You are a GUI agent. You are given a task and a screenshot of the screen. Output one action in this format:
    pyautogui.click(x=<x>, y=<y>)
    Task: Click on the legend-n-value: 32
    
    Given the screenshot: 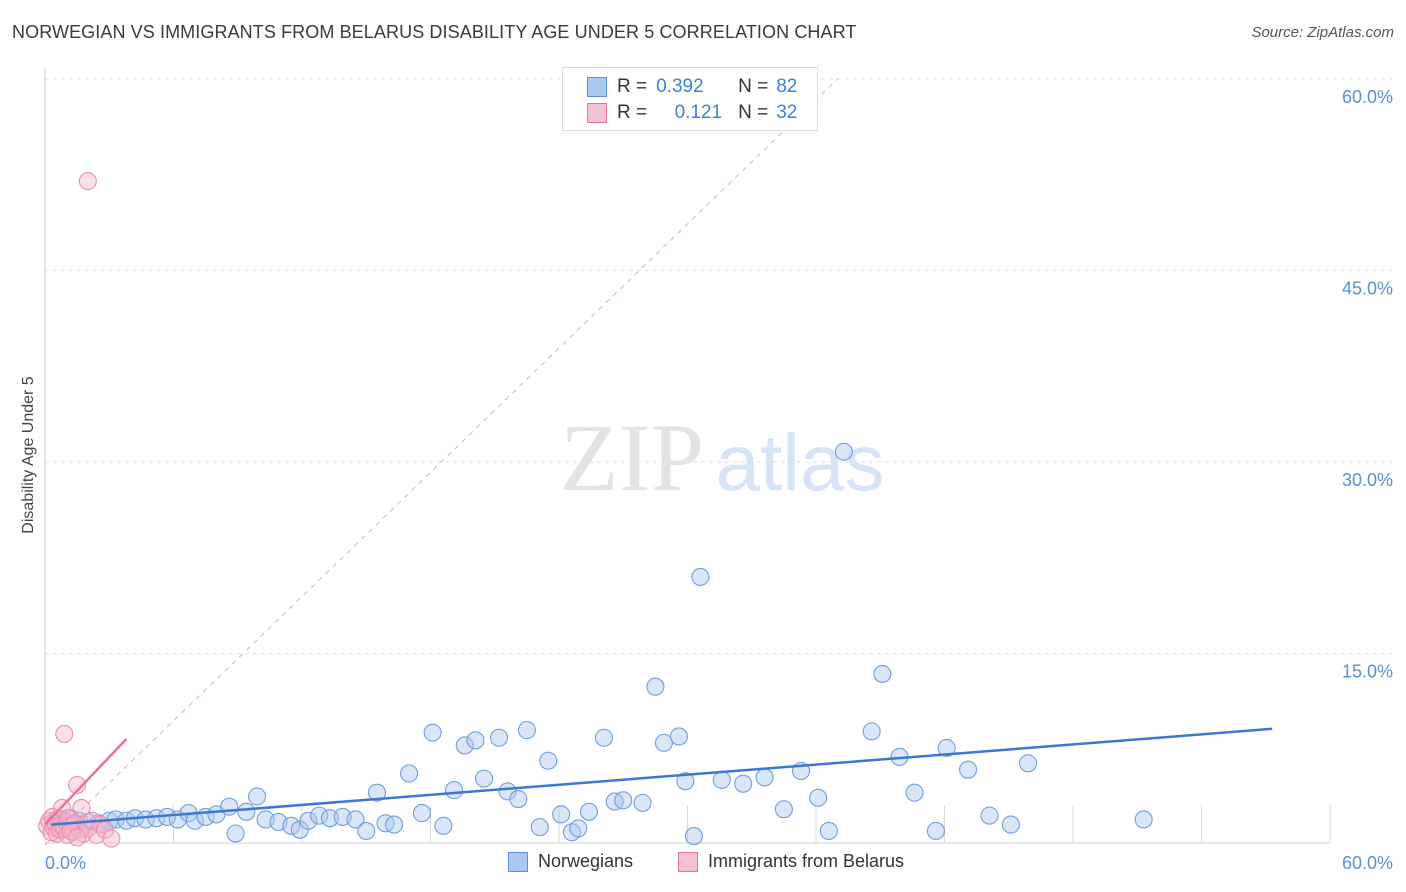 What is the action you would take?
    pyautogui.click(x=787, y=112)
    